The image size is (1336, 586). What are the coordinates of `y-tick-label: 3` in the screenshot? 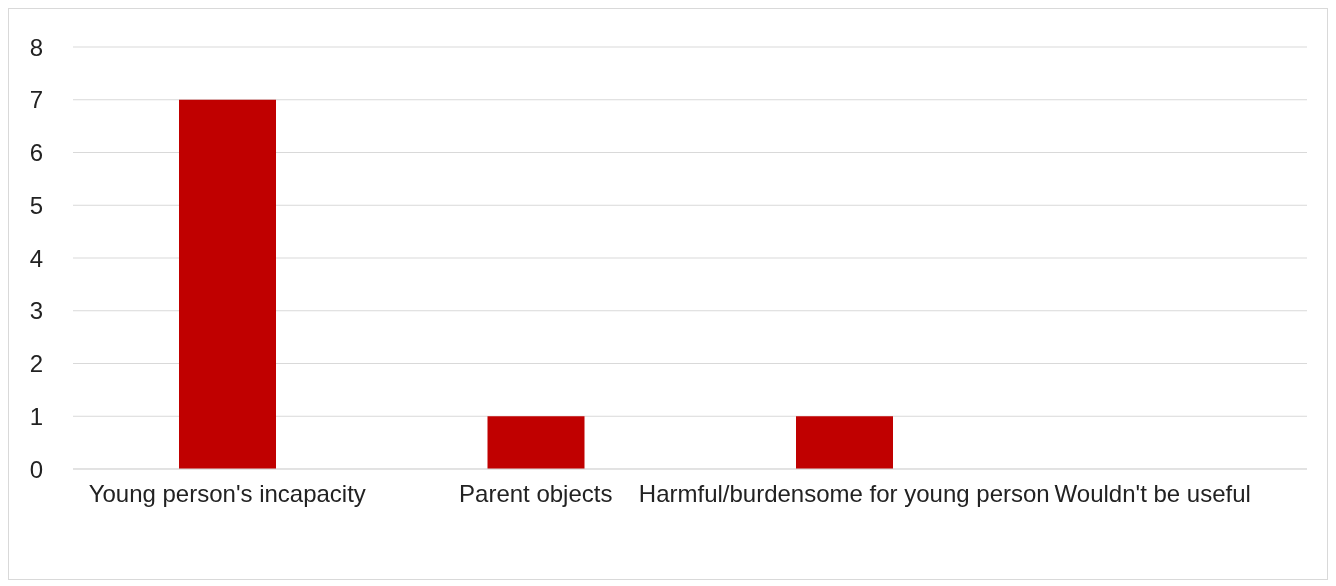 It's located at (36, 311).